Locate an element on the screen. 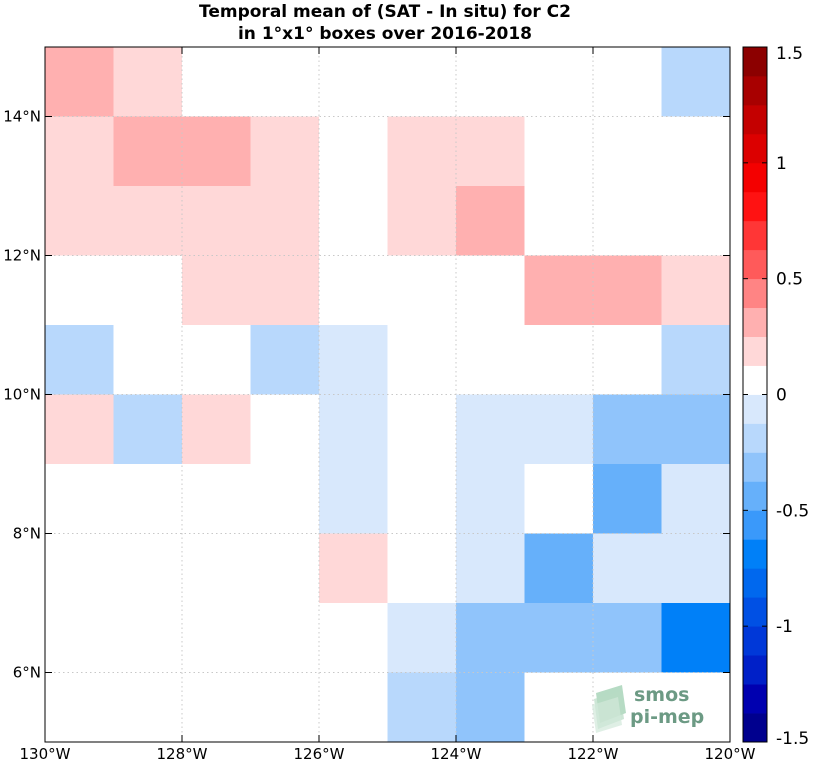 This screenshot has height=763, width=813. smos-pi-mep-logo: smos pi-mep is located at coordinates (648, 708).